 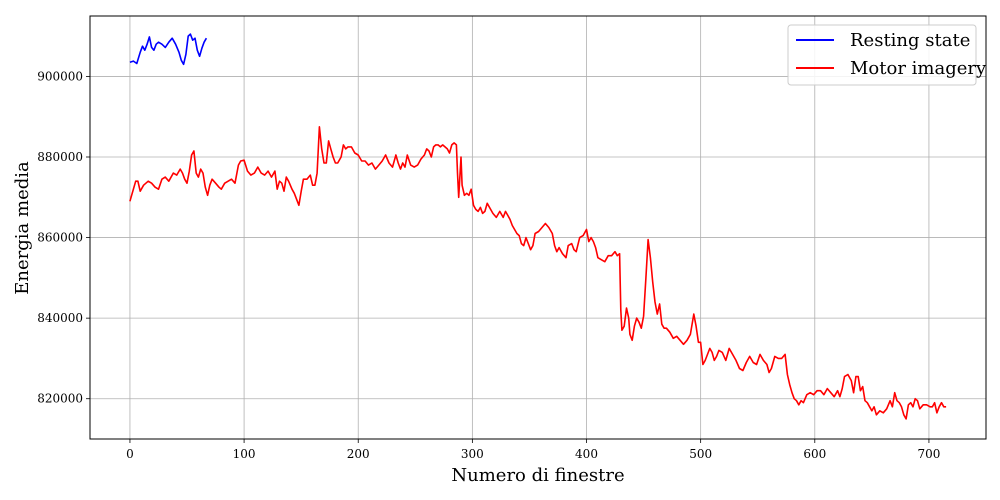 I want to click on x-tick-label: 600, so click(x=814, y=454).